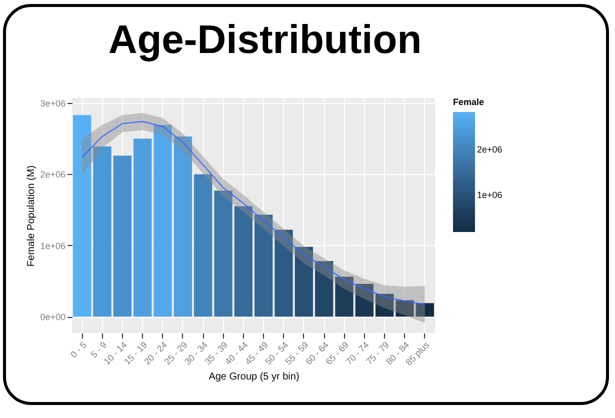 The width and height of the screenshot is (615, 418). Describe the element at coordinates (53, 103) in the screenshot. I see `y-tick-label: 3e+06` at that location.